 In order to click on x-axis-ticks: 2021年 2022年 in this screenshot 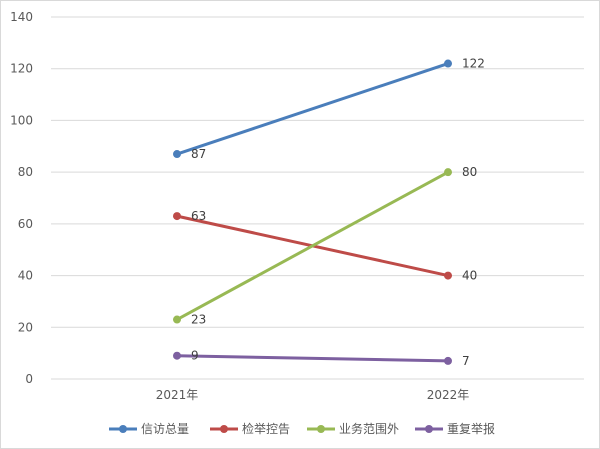, I will do `click(313, 395)`.